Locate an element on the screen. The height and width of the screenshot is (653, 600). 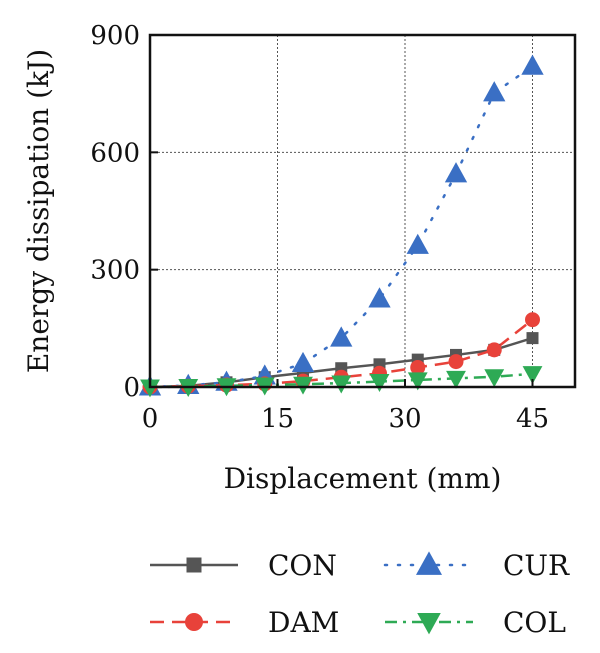
legend-marker-dam is located at coordinates (194, 622).